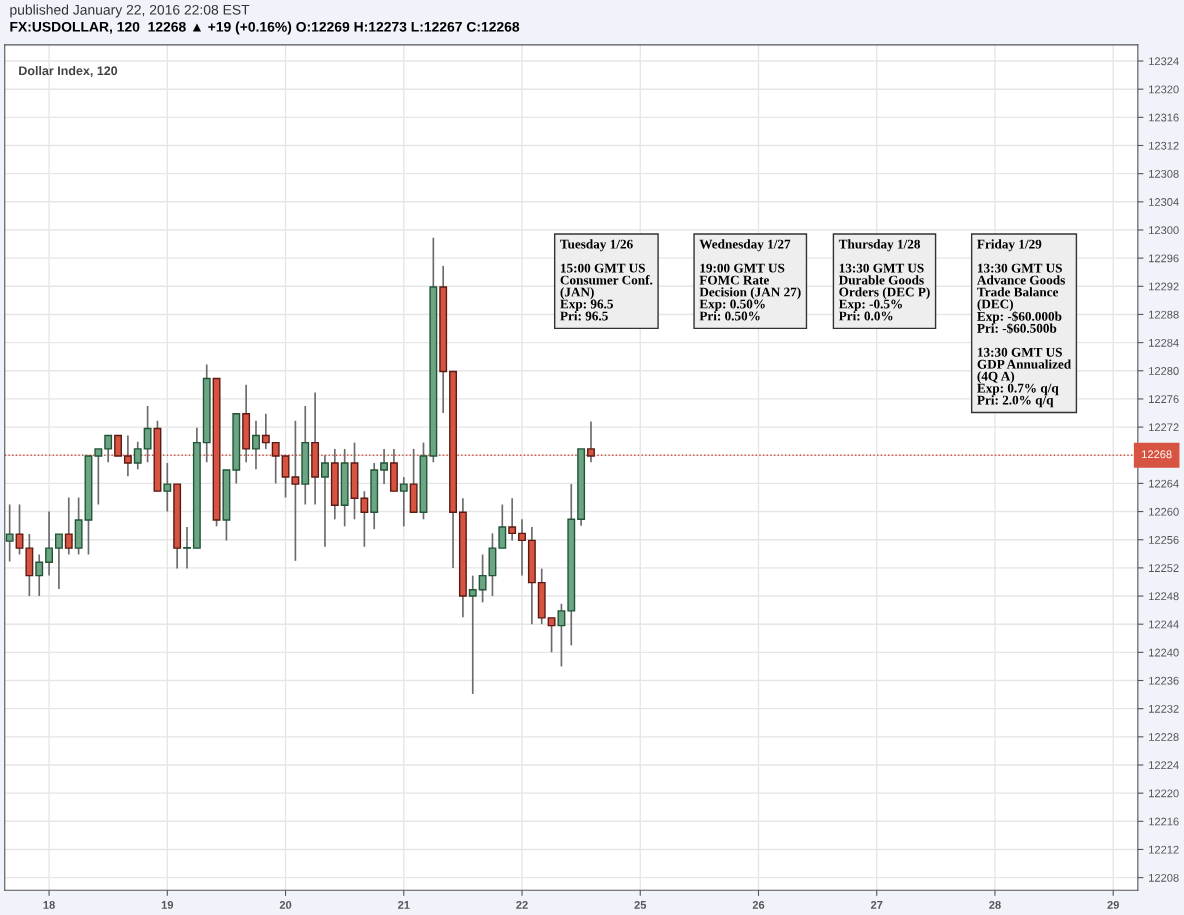 Image resolution: width=1184 pixels, height=915 pixels. Describe the element at coordinates (606, 280) in the screenshot. I see `annotation: Tuesday 1/26 15:00 GMT US Consumer Conf. (JAN) Exp: 96.5 Pri: 96.5` at that location.